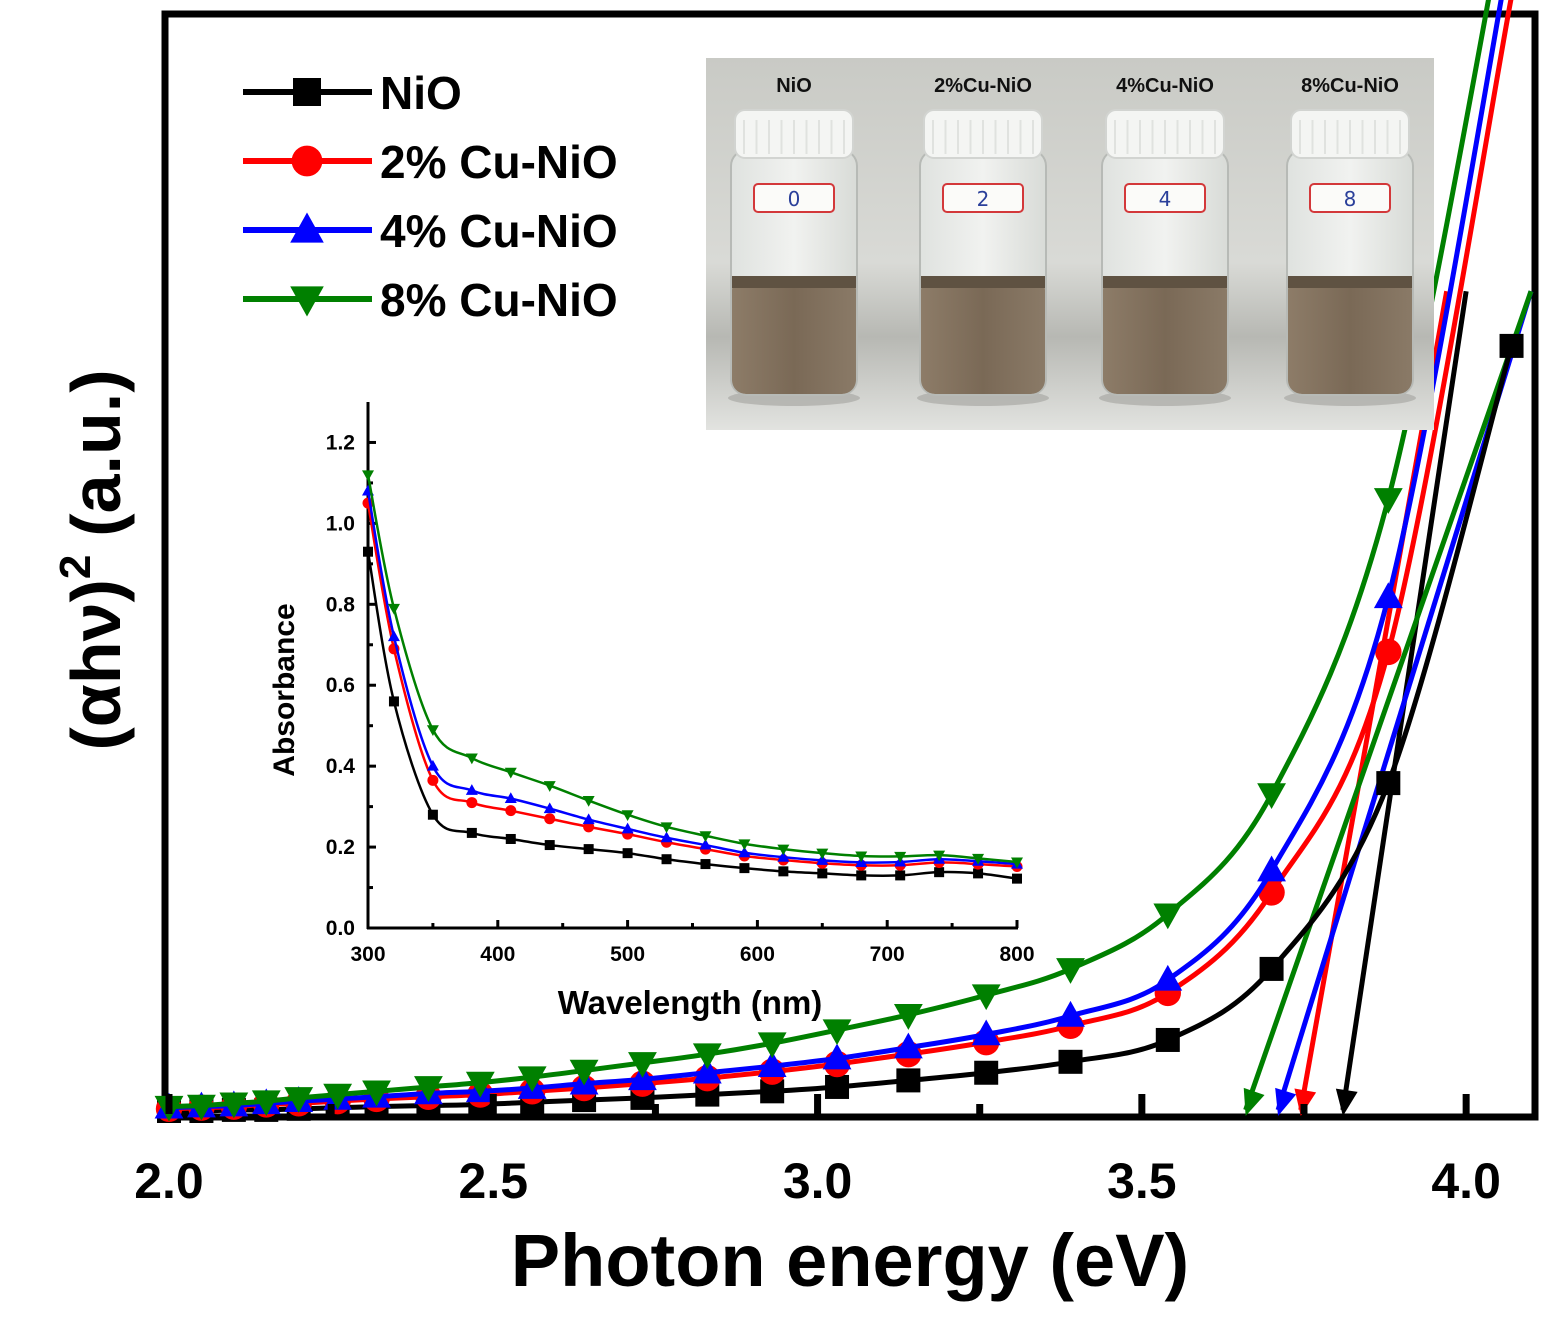 This screenshot has height=1325, width=1559. What do you see at coordinates (627, 954) in the screenshot?
I see `inset-x-tick-label: 500` at bounding box center [627, 954].